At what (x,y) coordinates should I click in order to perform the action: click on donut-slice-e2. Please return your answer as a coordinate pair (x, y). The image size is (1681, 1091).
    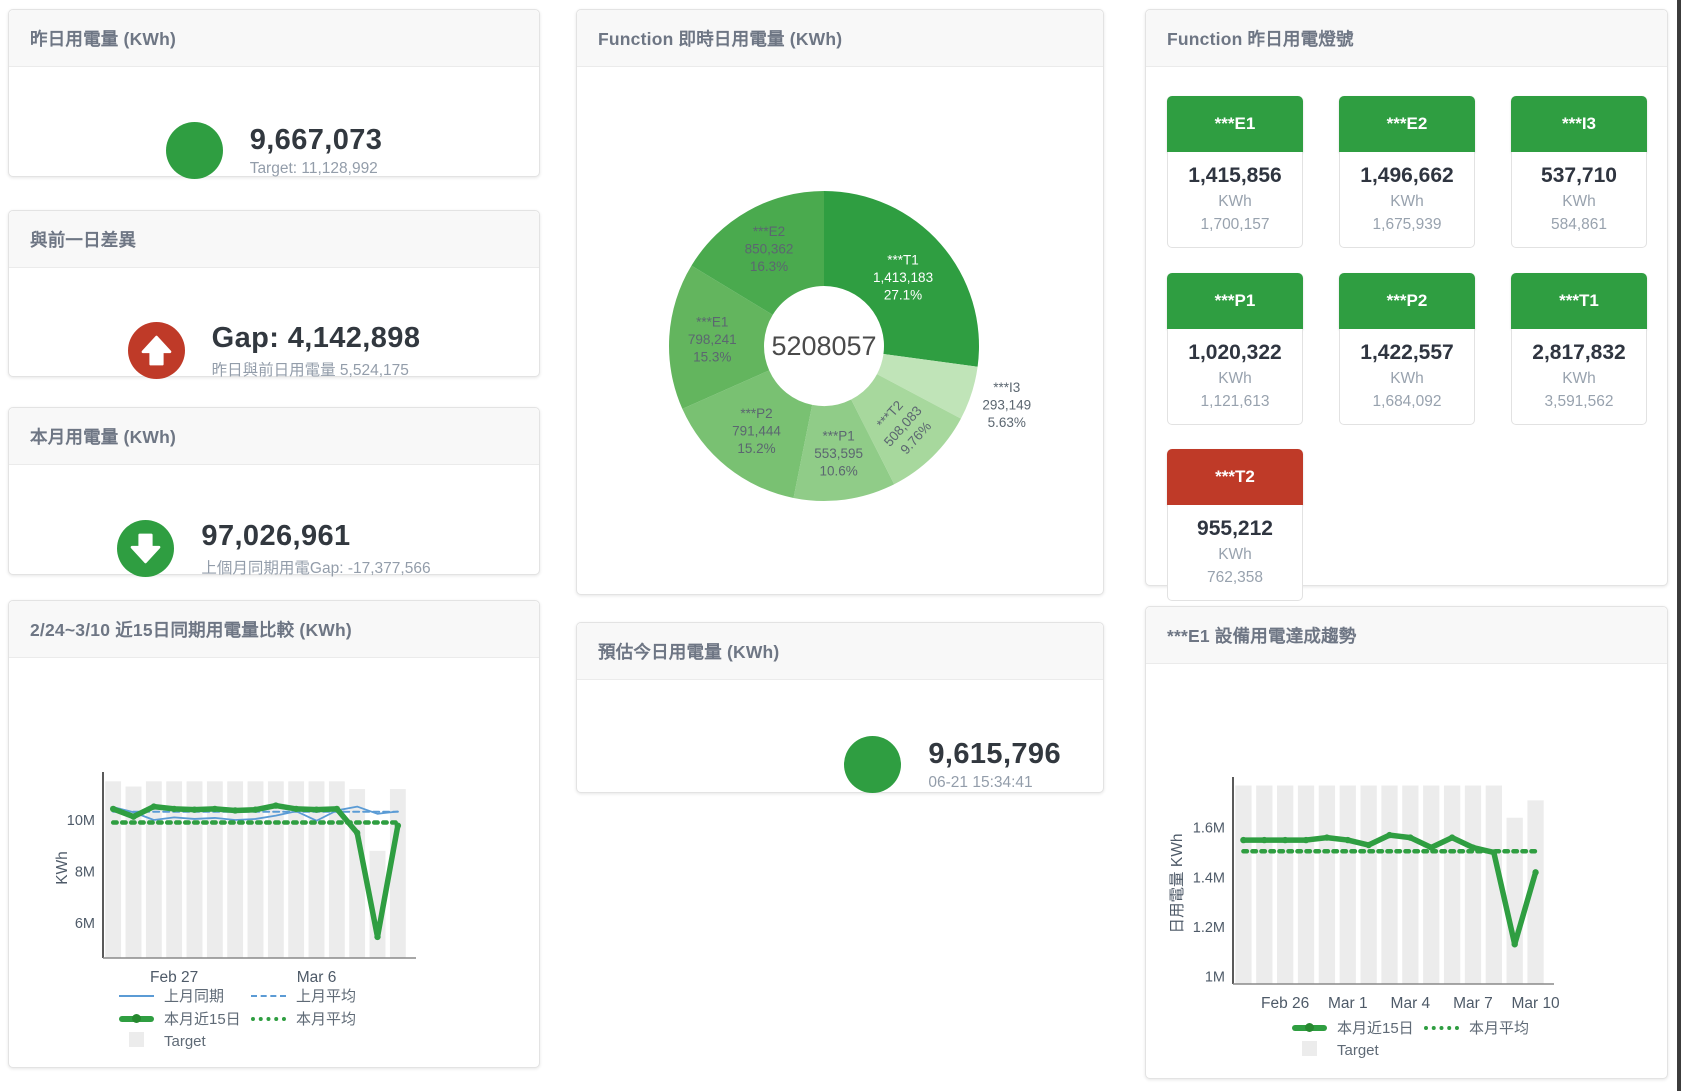
    Looking at the image, I should click on (757, 253).